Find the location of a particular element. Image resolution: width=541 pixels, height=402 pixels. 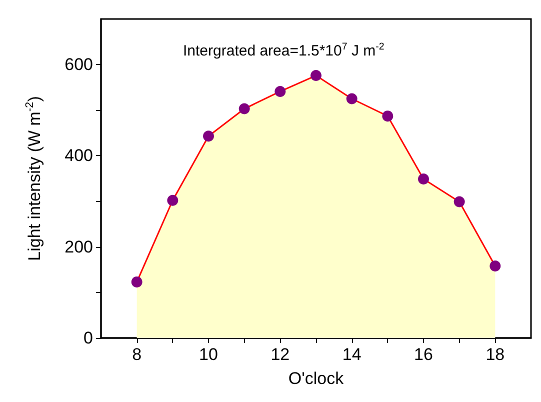

x-tick-label: 18 is located at coordinates (495, 354).